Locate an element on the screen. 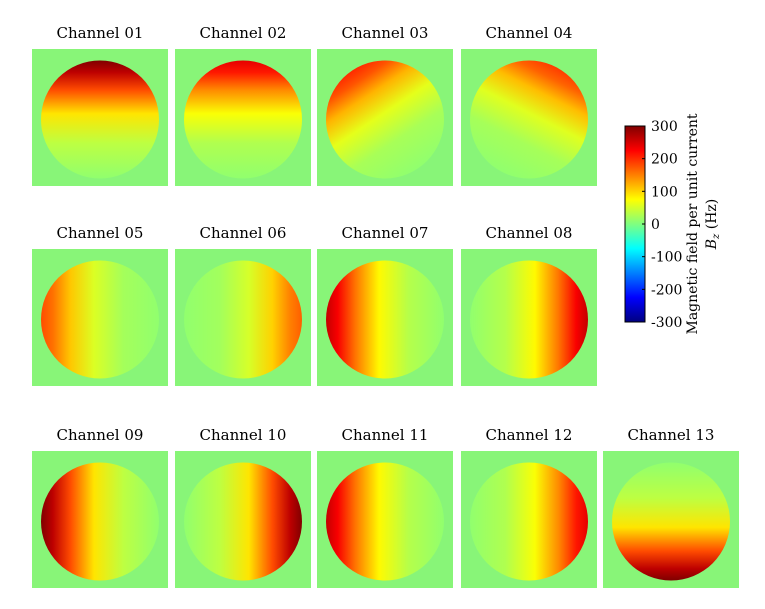  colorbar-symbol: B is located at coordinates (712, 244).